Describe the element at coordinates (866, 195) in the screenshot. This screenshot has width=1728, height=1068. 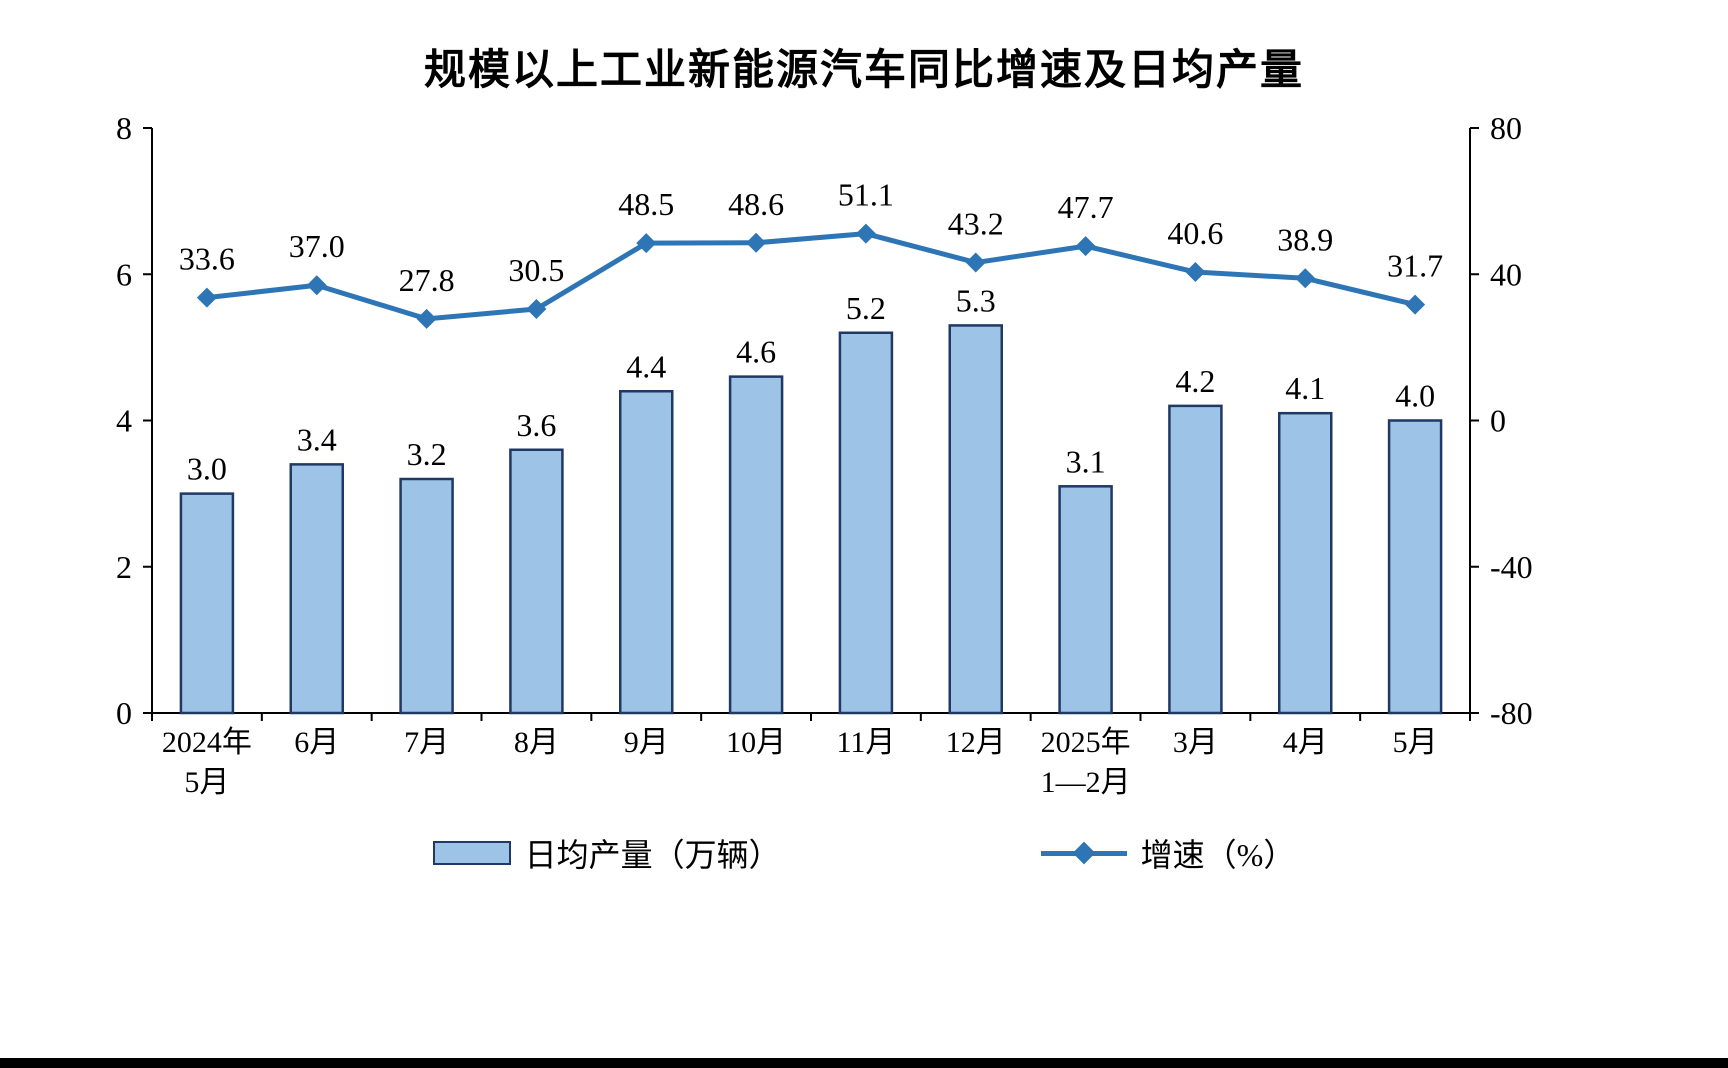
I see `line-data-label: 51.1` at that location.